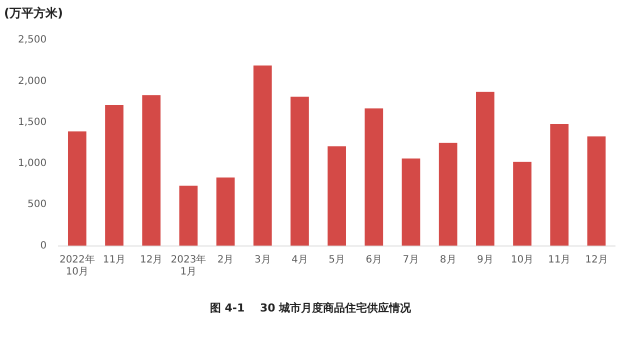 Image resolution: width=635 pixels, height=339 pixels. What do you see at coordinates (411, 260) in the screenshot?
I see `x-tick-label: 7月` at bounding box center [411, 260].